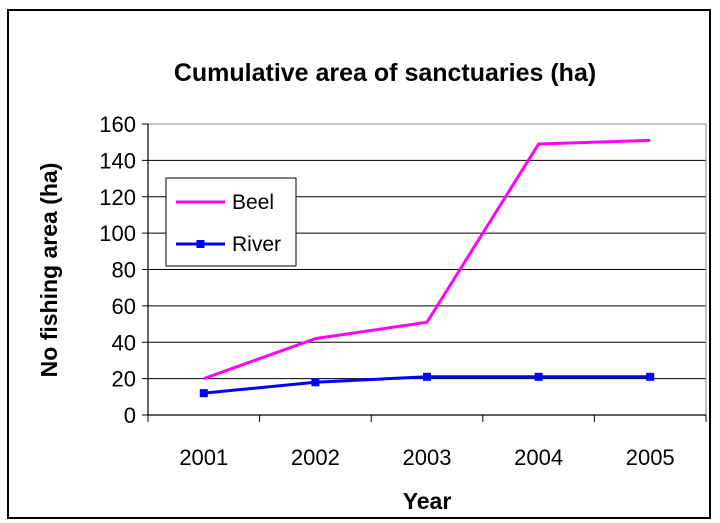 The image size is (720, 523). Describe the element at coordinates (315, 457) in the screenshot. I see `x-tick-label: 2002` at that location.